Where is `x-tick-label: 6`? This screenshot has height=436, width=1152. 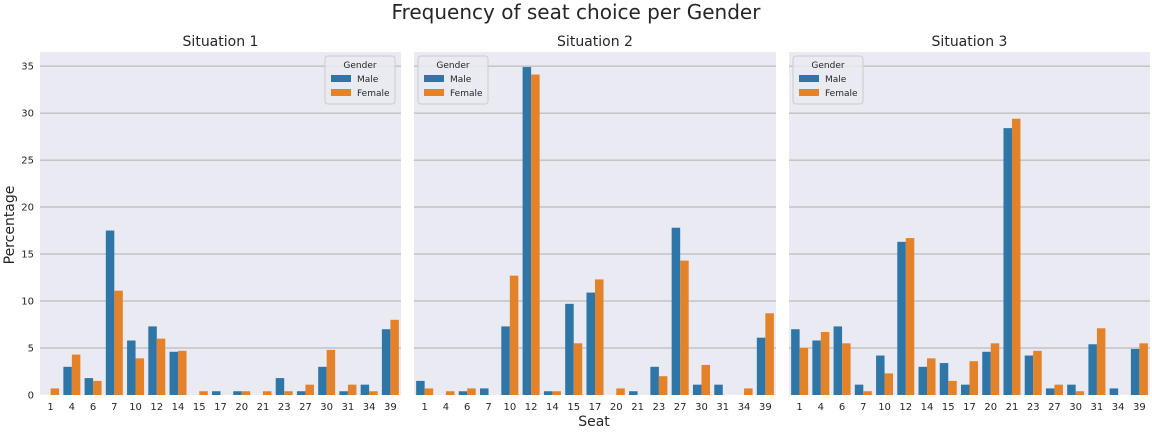 x-tick-label: 6 is located at coordinates (842, 407).